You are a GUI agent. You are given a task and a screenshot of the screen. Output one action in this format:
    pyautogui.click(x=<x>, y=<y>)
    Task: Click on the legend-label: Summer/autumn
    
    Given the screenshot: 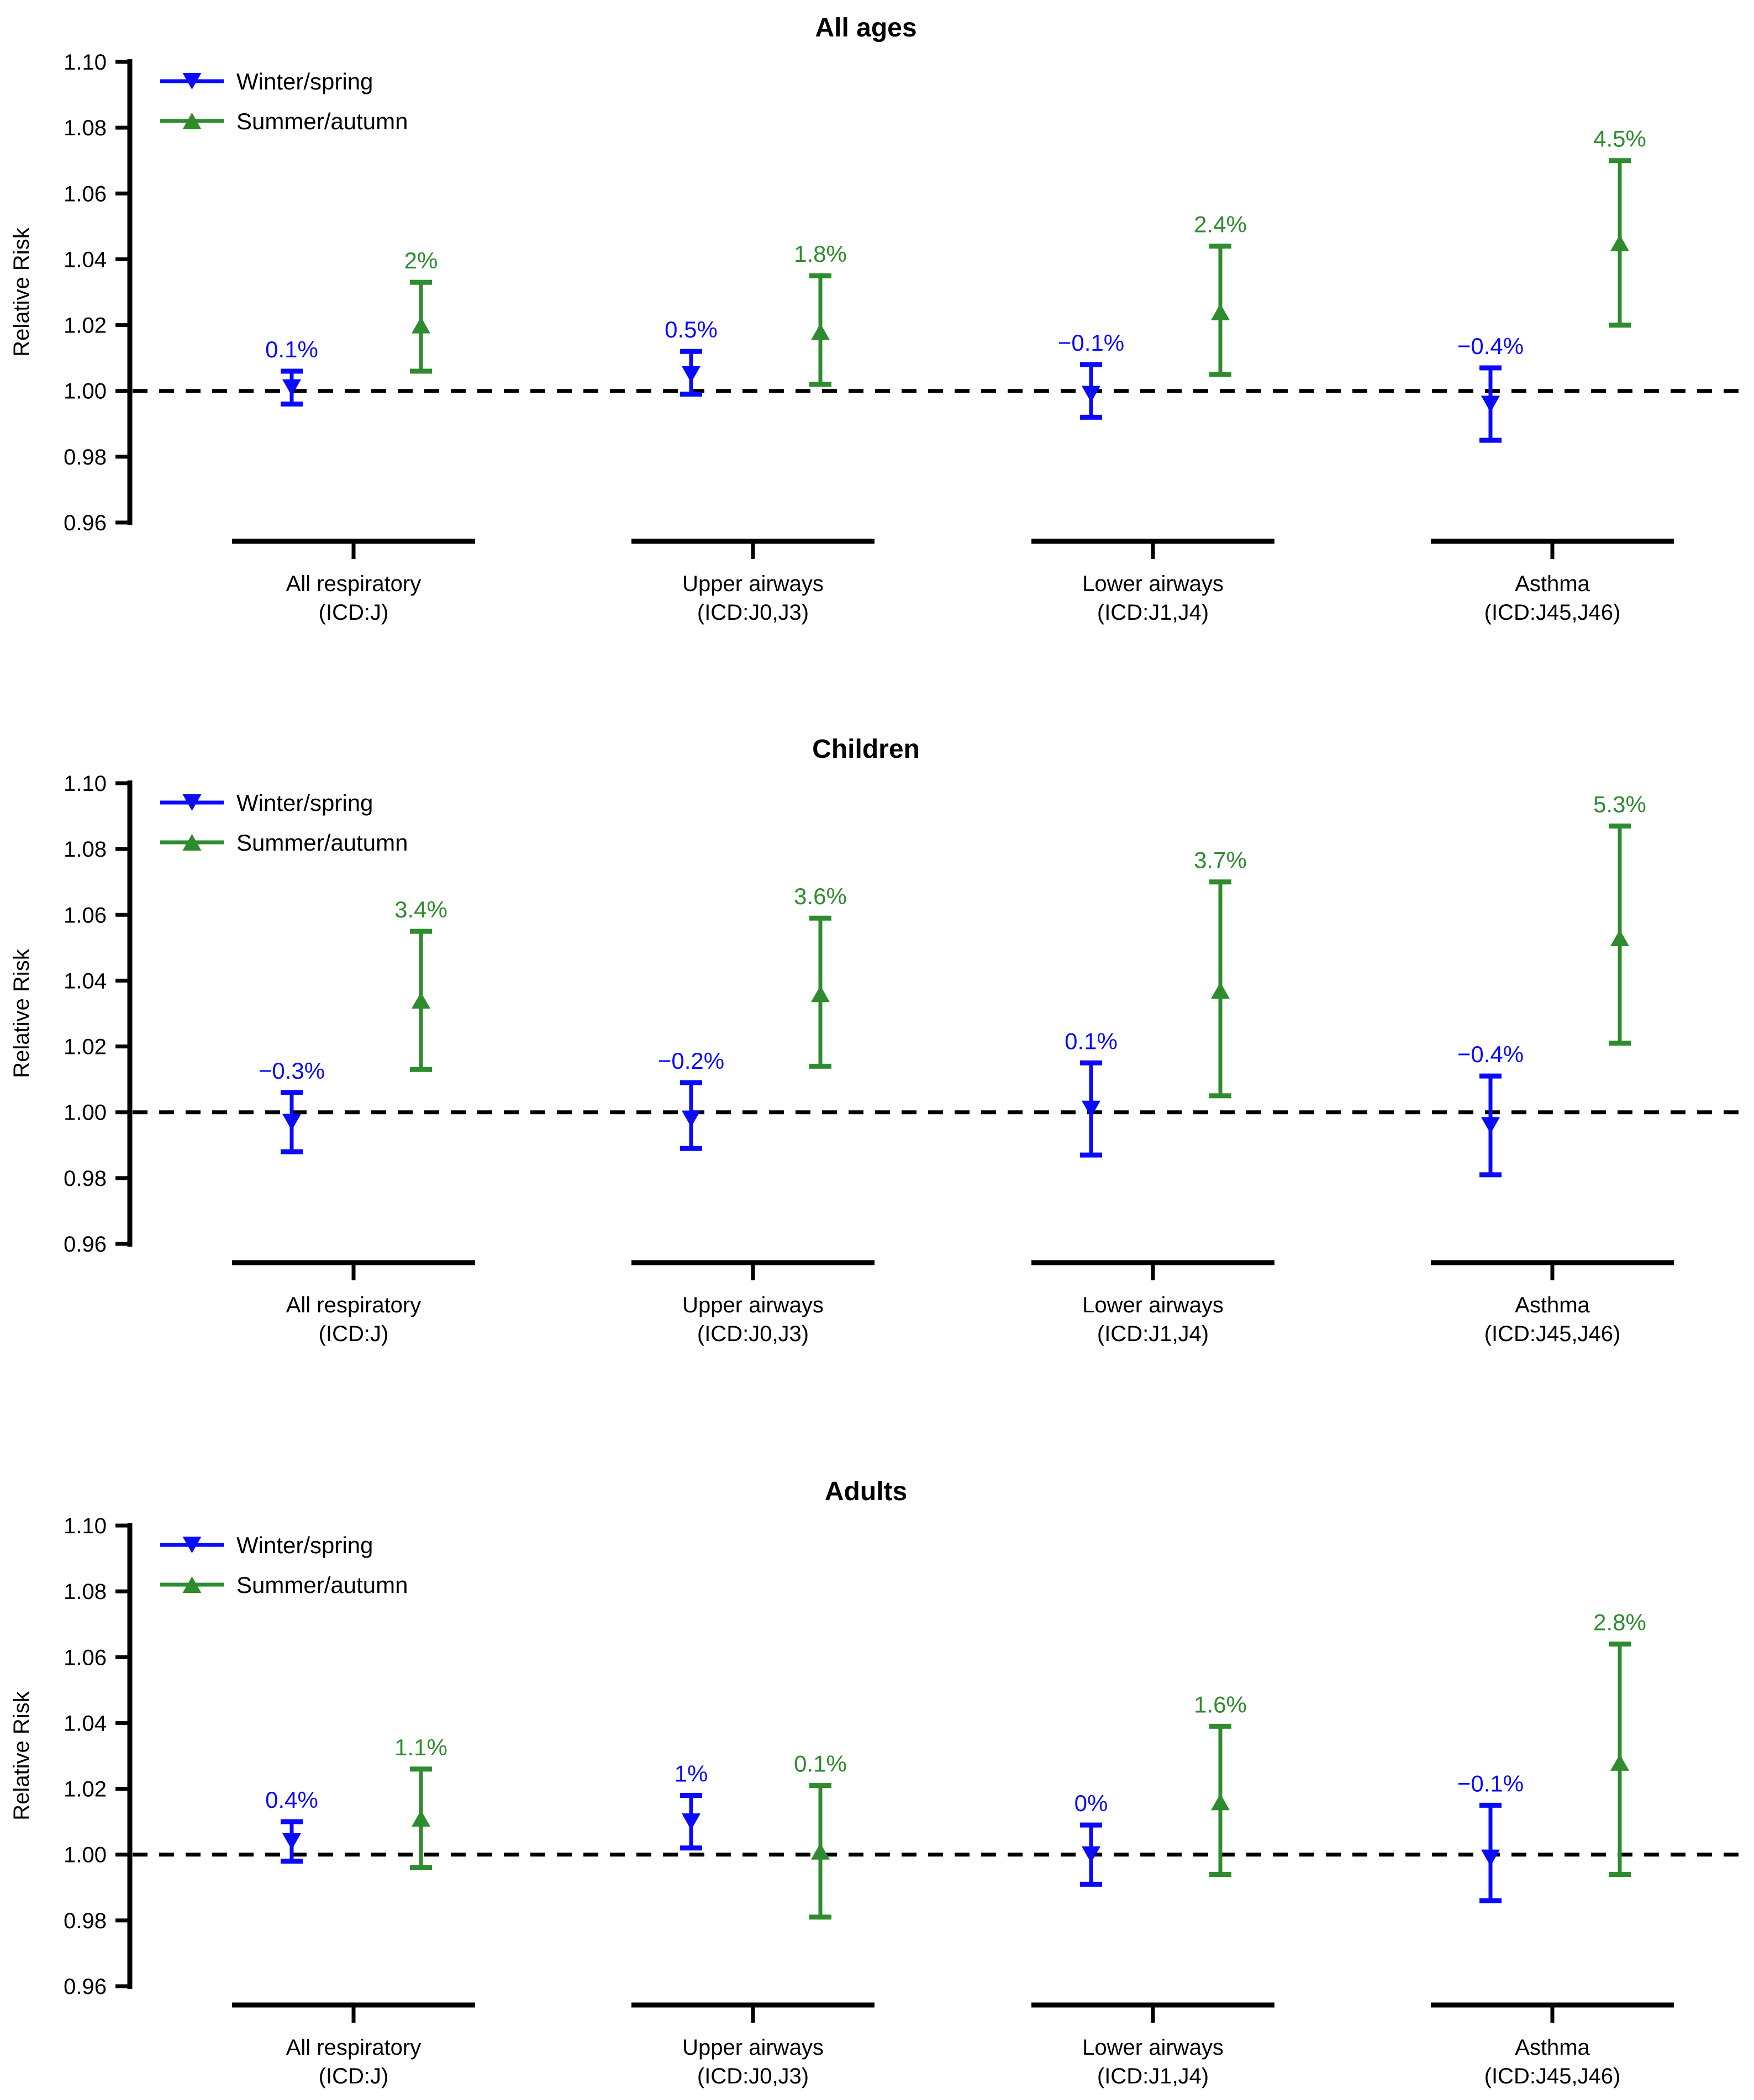 What is the action you would take?
    pyautogui.click(x=322, y=843)
    